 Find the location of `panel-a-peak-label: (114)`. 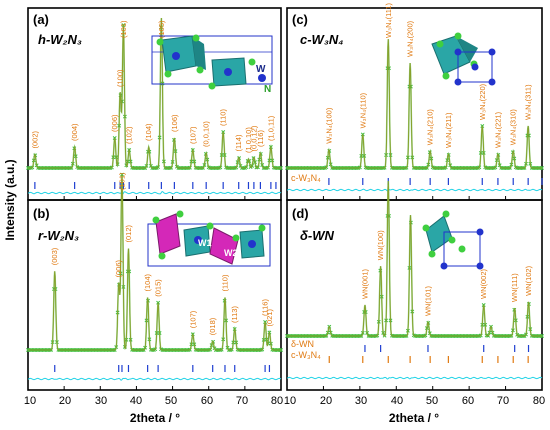

panel-a-peak-label: (114) is located at coordinates (238, 142).